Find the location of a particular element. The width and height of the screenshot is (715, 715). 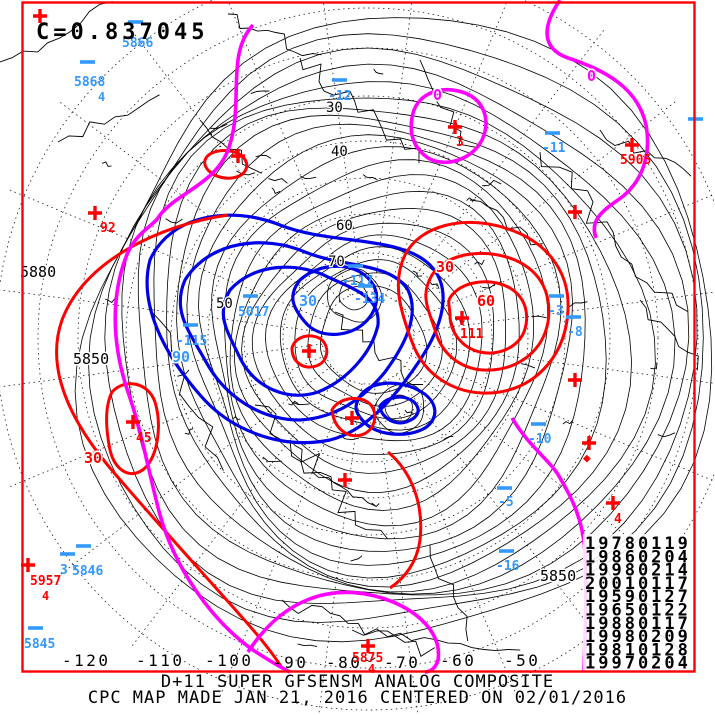

latitude-labels: 30 40 50 60 70 is located at coordinates (284, 206).